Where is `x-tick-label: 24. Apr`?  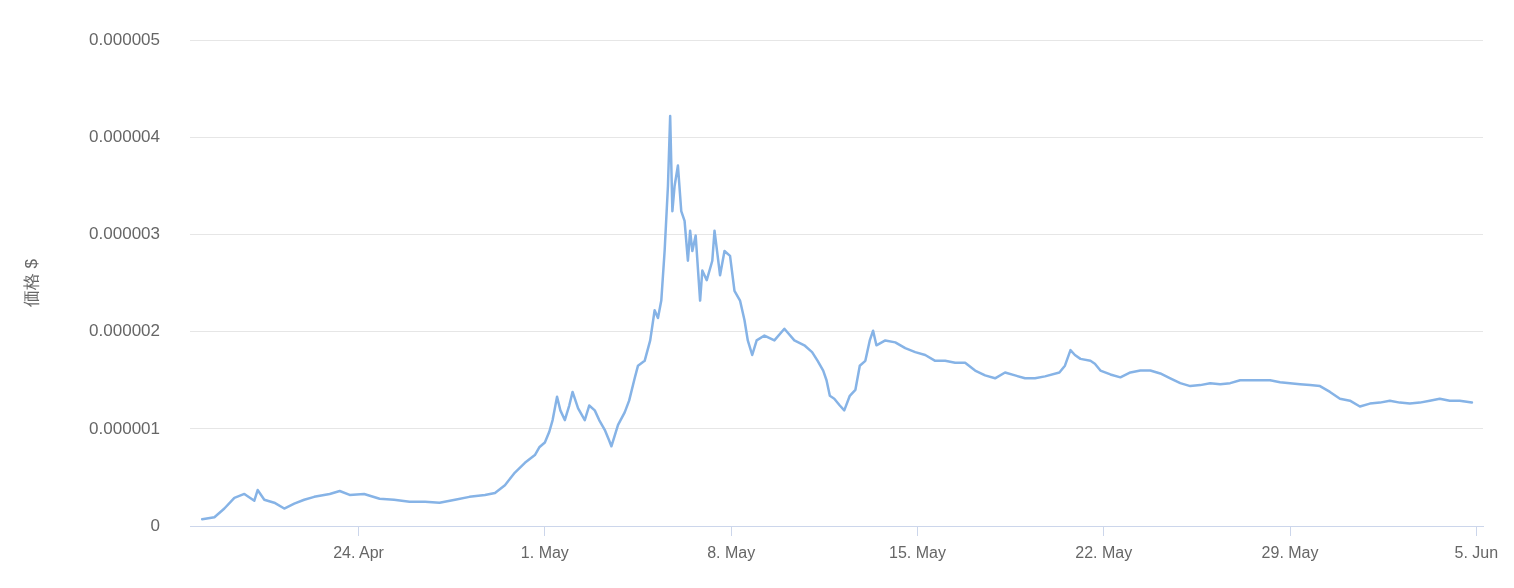
x-tick-label: 24. Apr is located at coordinates (359, 553).